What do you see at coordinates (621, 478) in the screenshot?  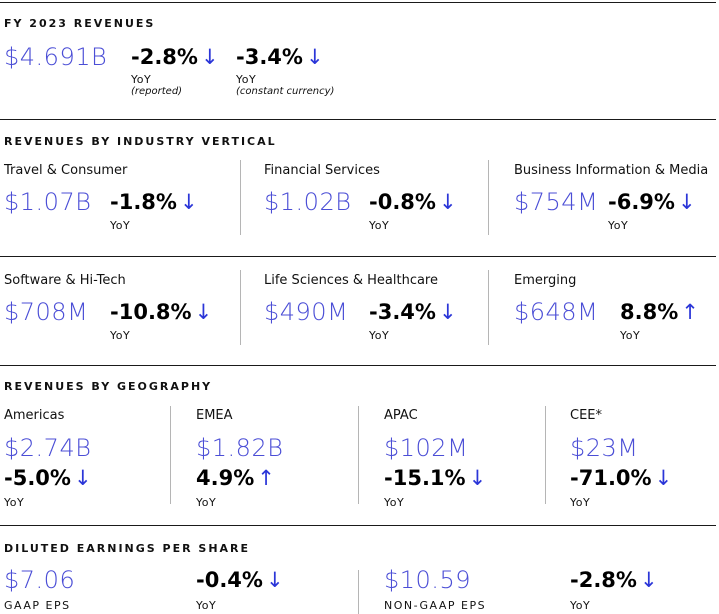 I see `geo-change-cee: -71.0% ↓` at bounding box center [621, 478].